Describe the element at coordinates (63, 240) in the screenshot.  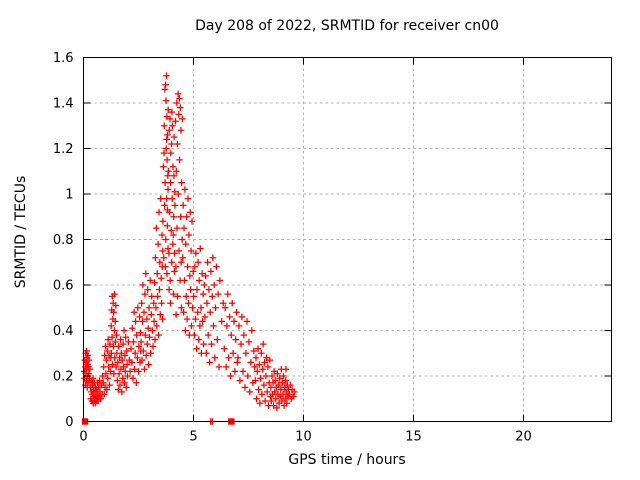
I see `y-tick-label: 0.8` at that location.